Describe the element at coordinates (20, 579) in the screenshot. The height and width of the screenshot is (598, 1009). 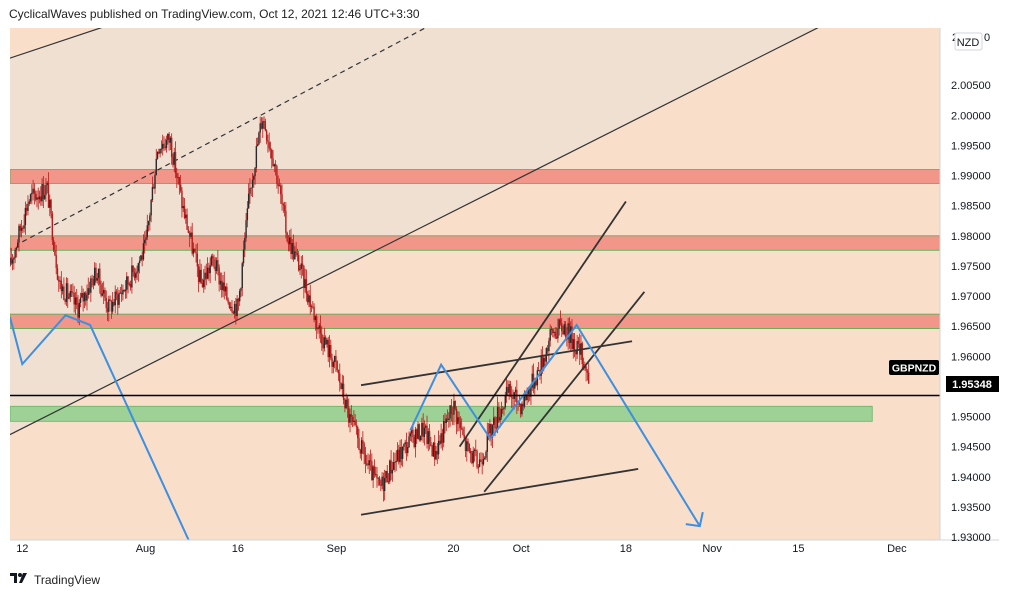
I see `tradingview-logo-icon` at that location.